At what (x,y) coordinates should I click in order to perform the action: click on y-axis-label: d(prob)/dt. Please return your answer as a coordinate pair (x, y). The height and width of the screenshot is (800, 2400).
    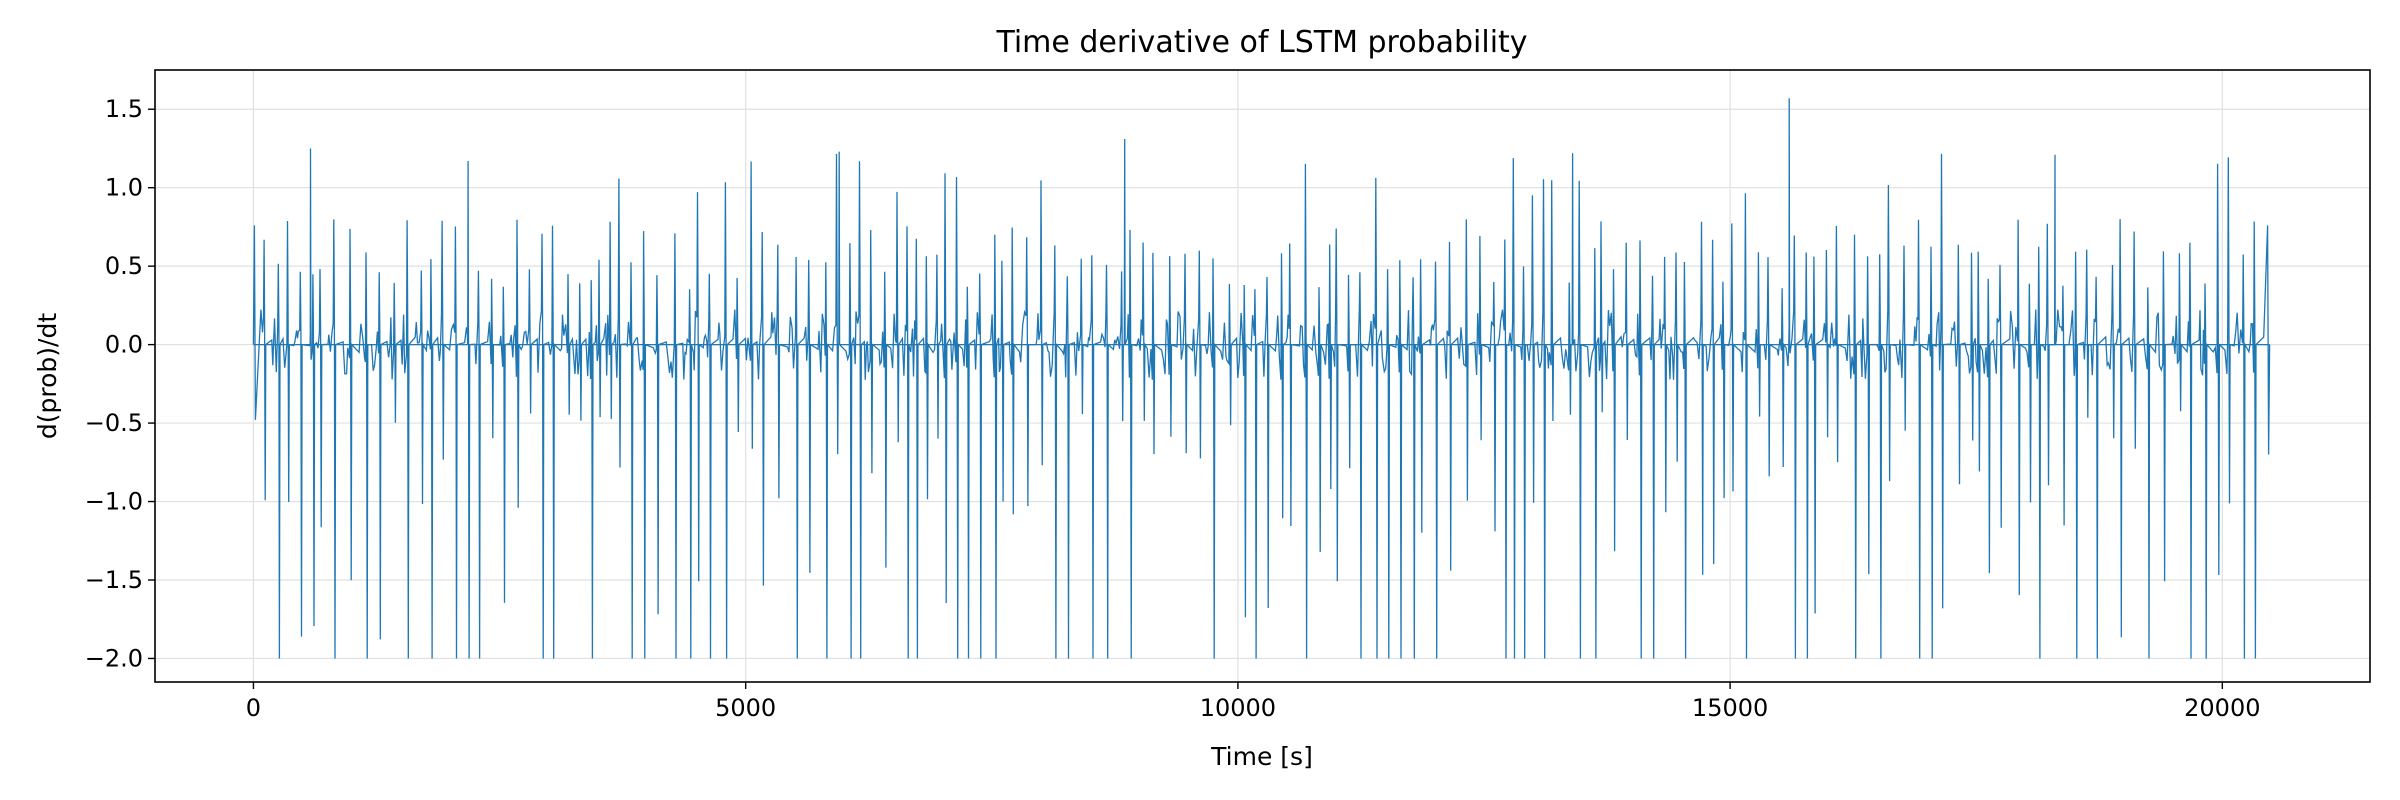
    Looking at the image, I should click on (47, 376).